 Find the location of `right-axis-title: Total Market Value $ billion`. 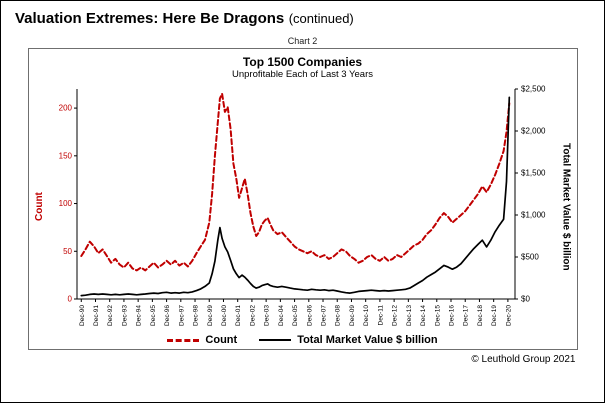

right-axis-title: Total Market Value $ billion is located at coordinates (566, 207).